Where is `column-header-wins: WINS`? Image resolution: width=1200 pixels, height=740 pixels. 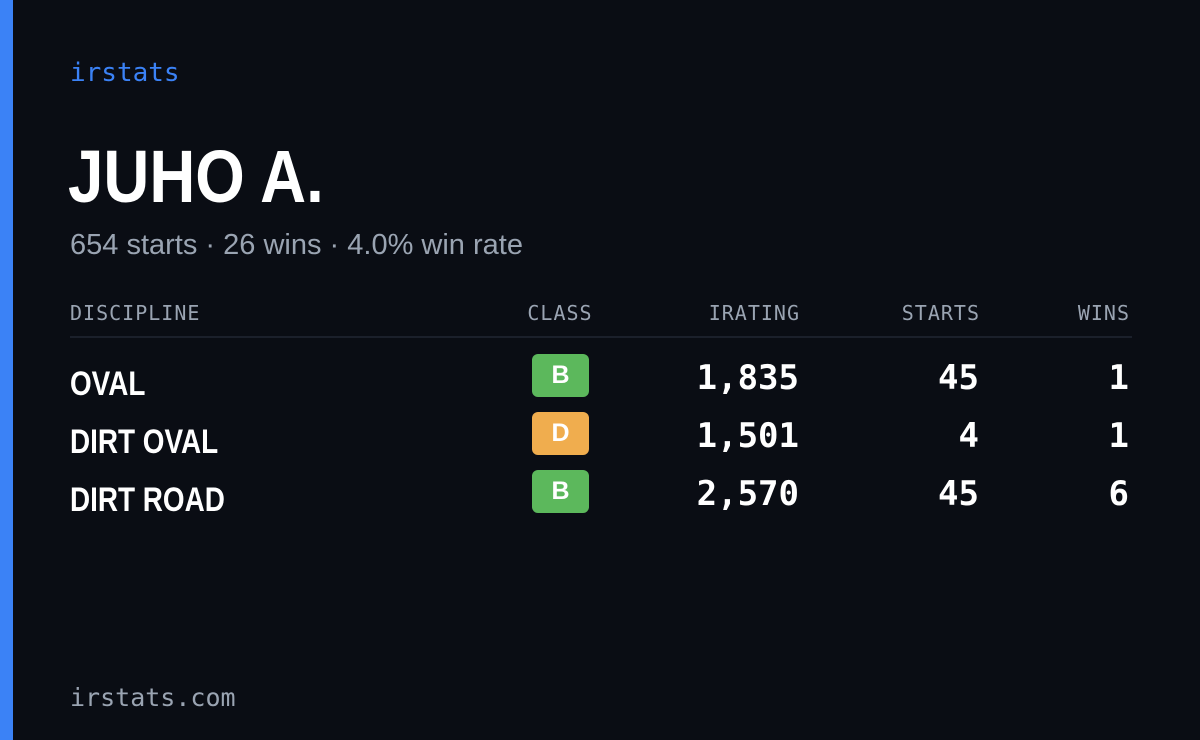 column-header-wins: WINS is located at coordinates (1103, 313).